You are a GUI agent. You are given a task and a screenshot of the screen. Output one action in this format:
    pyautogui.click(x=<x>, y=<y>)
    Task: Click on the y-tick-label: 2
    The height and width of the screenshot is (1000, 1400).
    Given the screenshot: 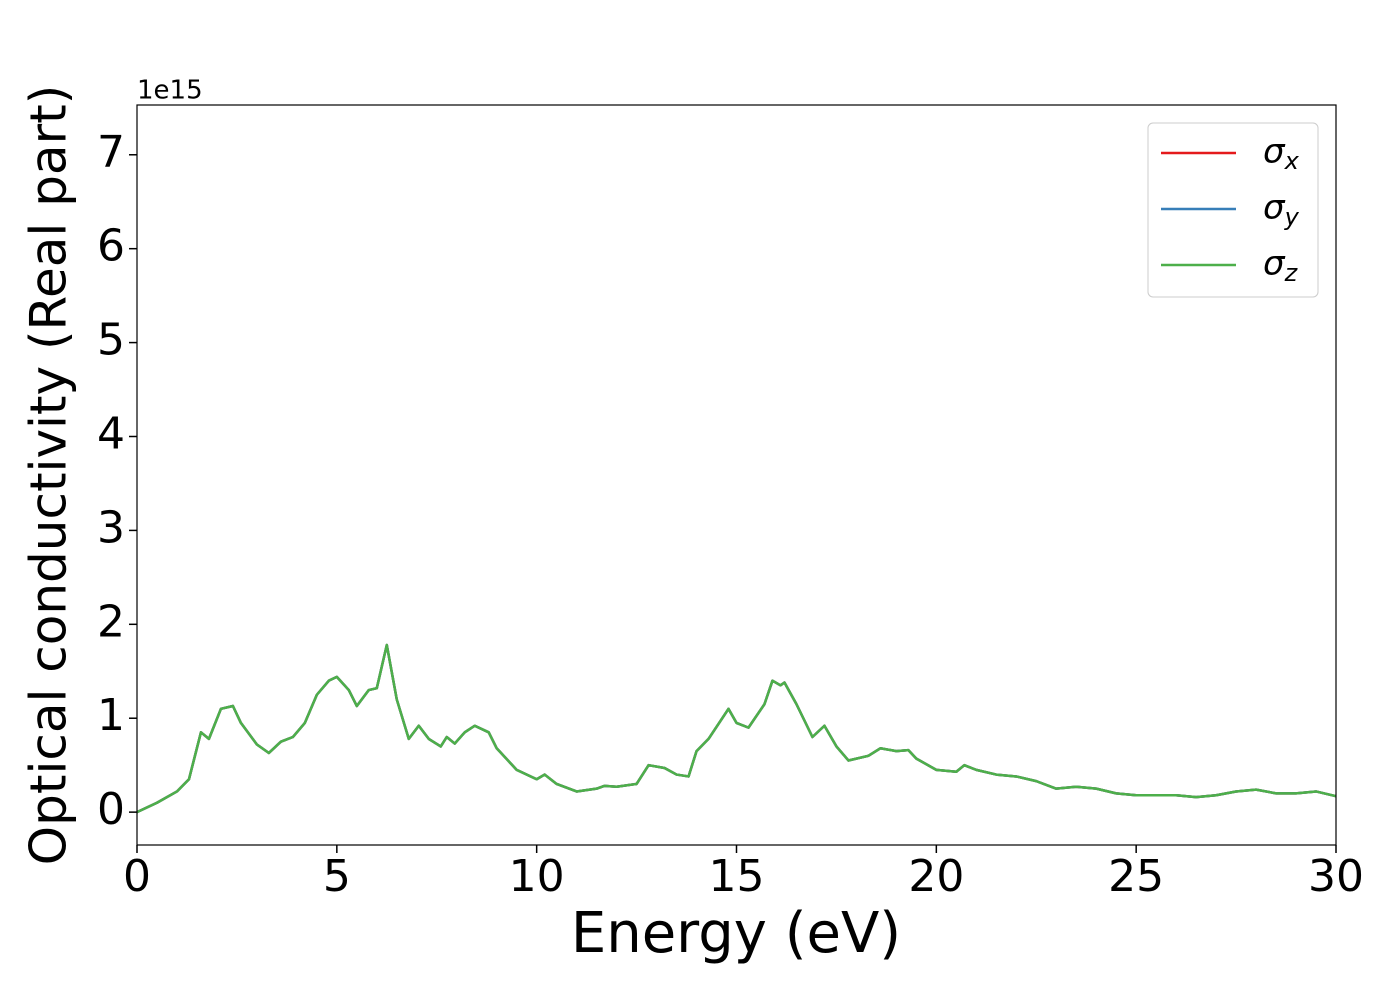 What is the action you would take?
    pyautogui.click(x=111, y=621)
    